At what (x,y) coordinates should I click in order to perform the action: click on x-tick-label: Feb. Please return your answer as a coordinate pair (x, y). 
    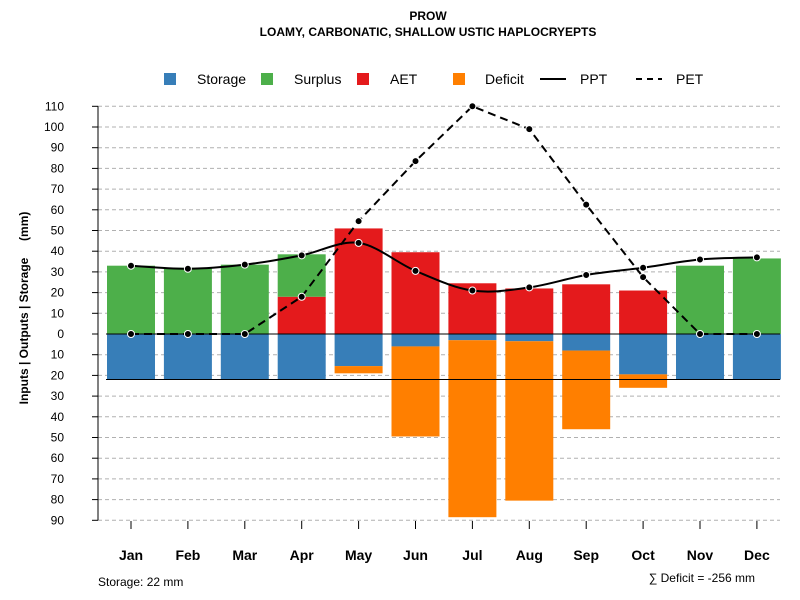
    Looking at the image, I should click on (187, 555).